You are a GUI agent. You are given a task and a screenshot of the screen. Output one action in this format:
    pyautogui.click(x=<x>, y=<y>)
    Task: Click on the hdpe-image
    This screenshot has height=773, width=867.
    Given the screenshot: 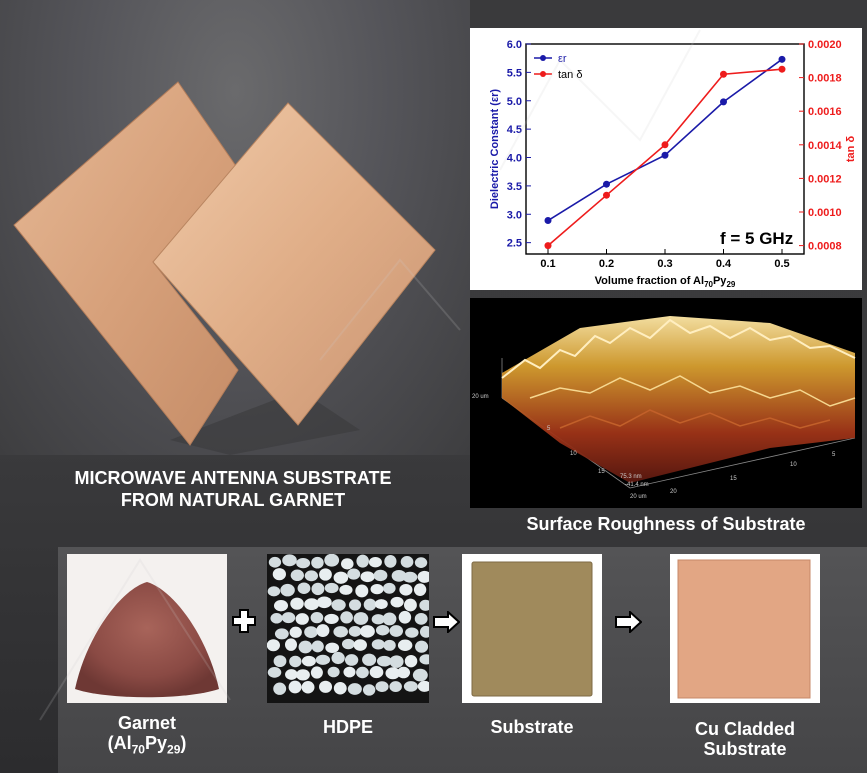 What is the action you would take?
    pyautogui.click(x=350, y=628)
    